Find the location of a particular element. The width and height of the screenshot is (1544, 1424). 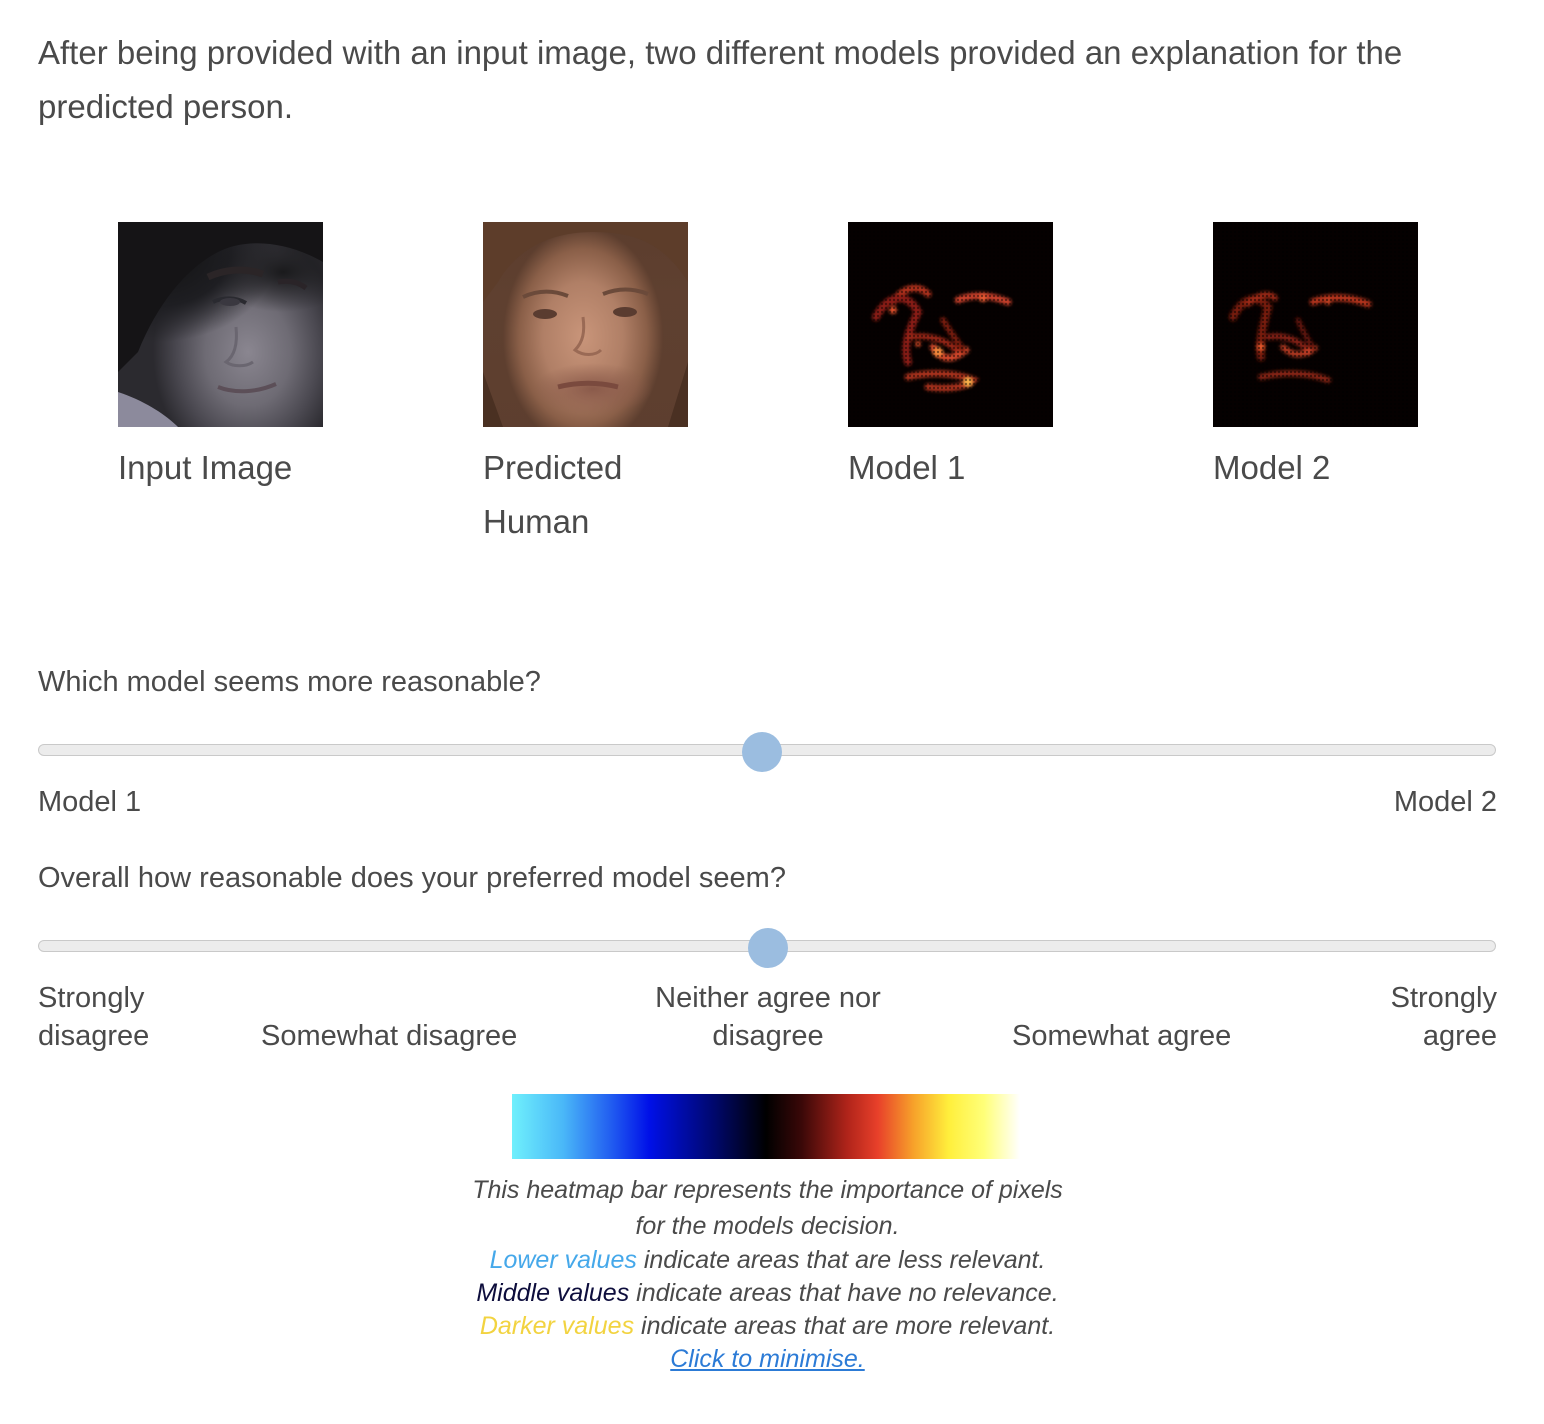

model2-image-column: Model 2 is located at coordinates (1315, 358).